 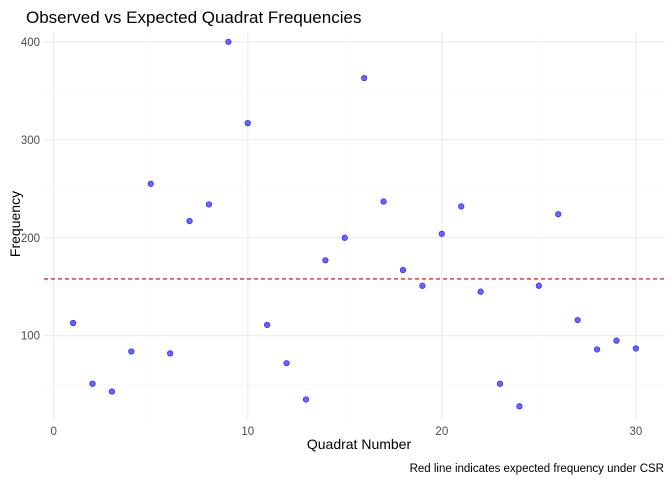 What do you see at coordinates (30, 337) in the screenshot?
I see `y-tick-label: 100` at bounding box center [30, 337].